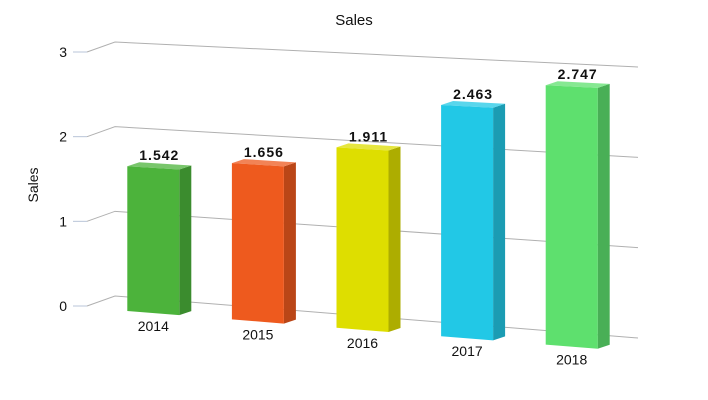  I want to click on bar-2017, so click(473, 220).